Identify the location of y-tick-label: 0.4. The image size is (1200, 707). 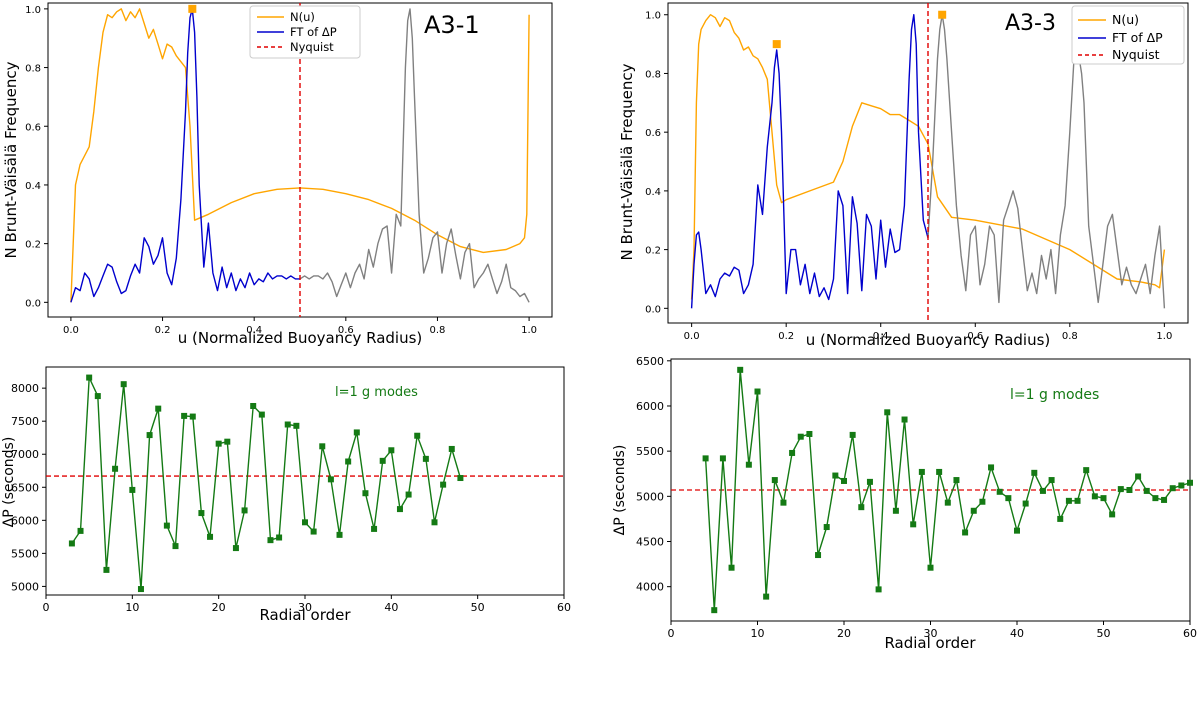
(33, 186).